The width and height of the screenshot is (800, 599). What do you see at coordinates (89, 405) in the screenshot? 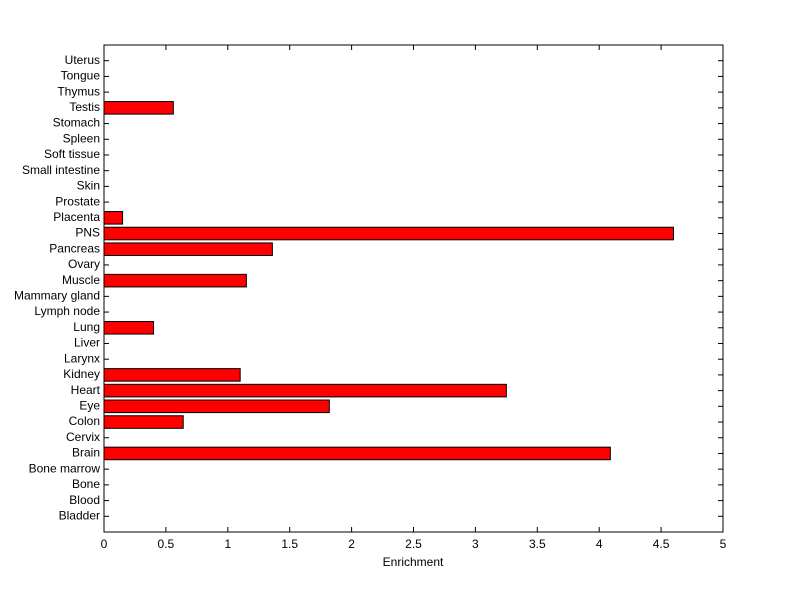
I see `y-tick-label: Eye` at bounding box center [89, 405].